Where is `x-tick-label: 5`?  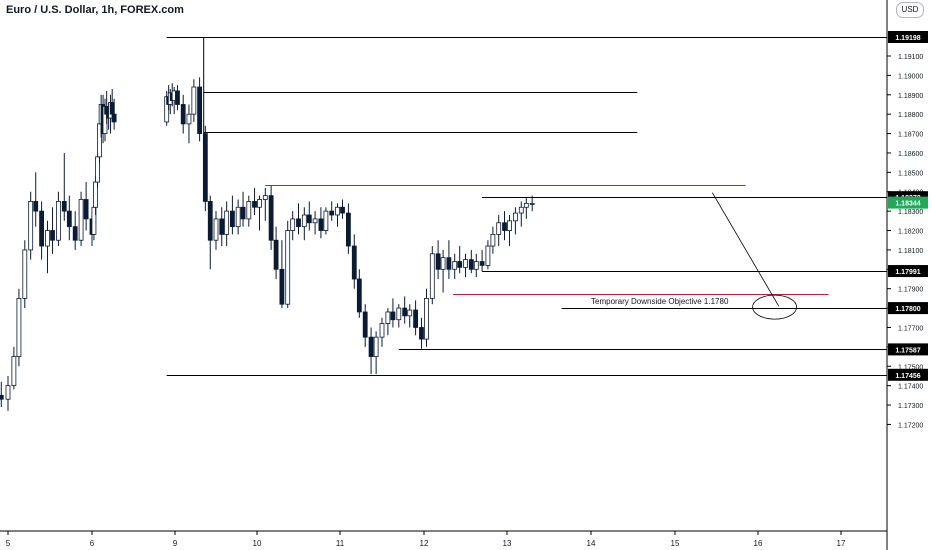 x-tick-label: 5 is located at coordinates (8, 543).